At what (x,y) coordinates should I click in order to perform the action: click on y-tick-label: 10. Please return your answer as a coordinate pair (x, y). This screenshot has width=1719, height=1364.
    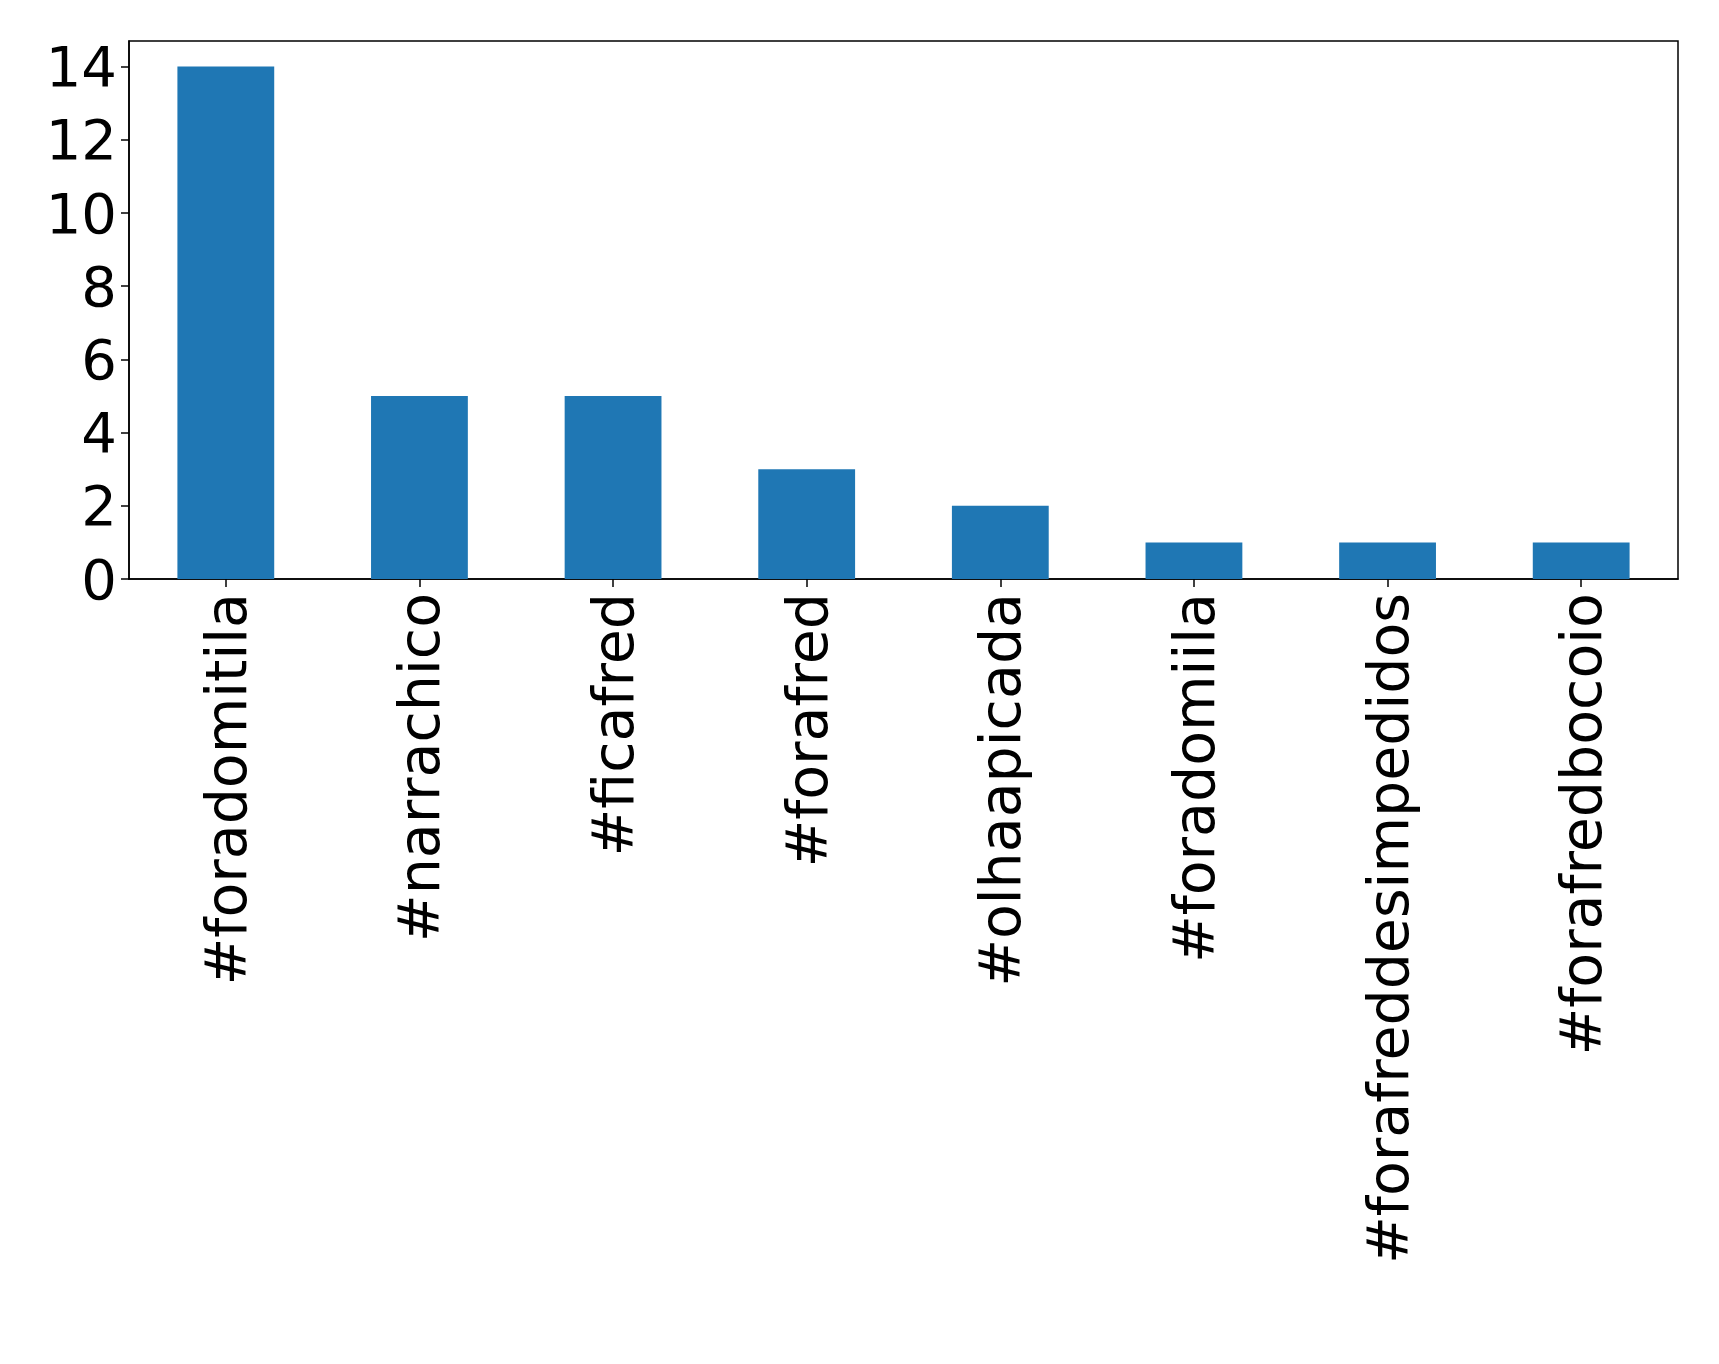
    Looking at the image, I should click on (81, 213).